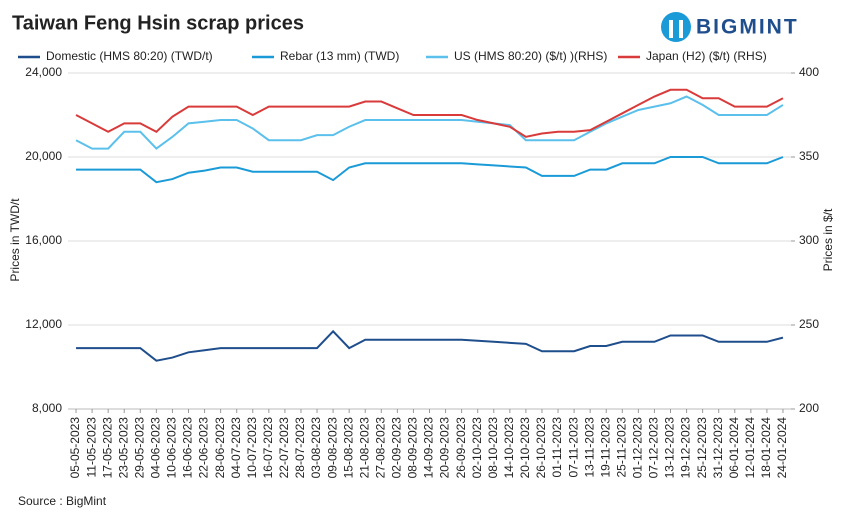  Describe the element at coordinates (129, 56) in the screenshot. I see `legend-label: Domestic (HMS 80:20) (TWD/t)` at that location.